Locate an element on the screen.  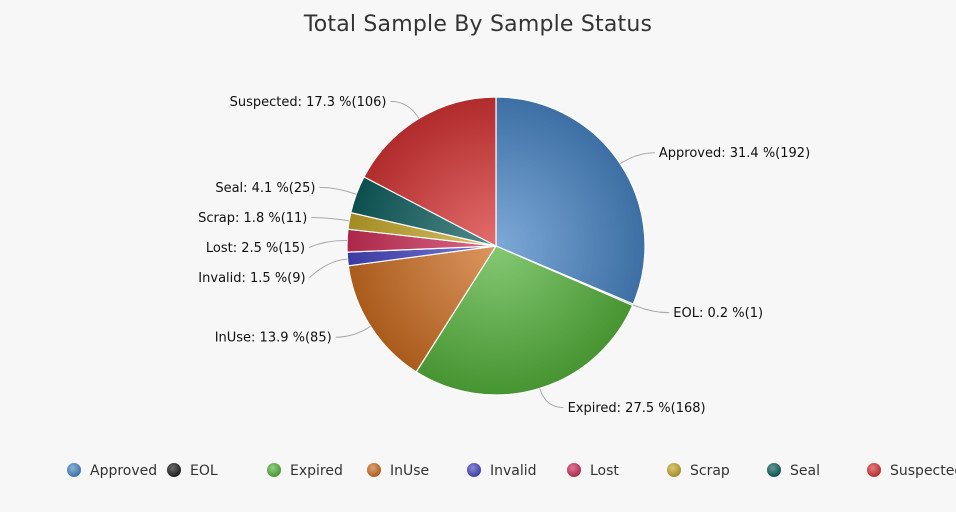
legend-item-inuse: InUse is located at coordinates (398, 471).